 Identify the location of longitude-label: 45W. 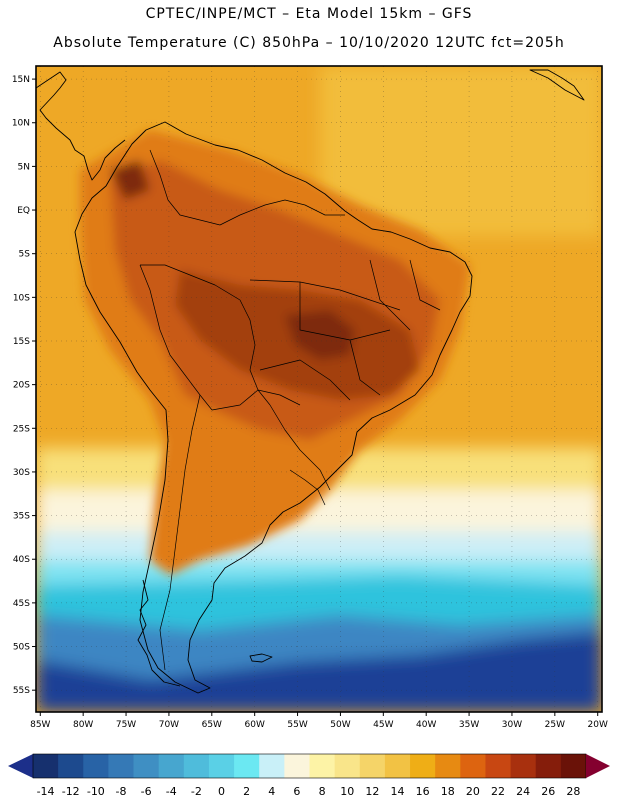
(383, 725).